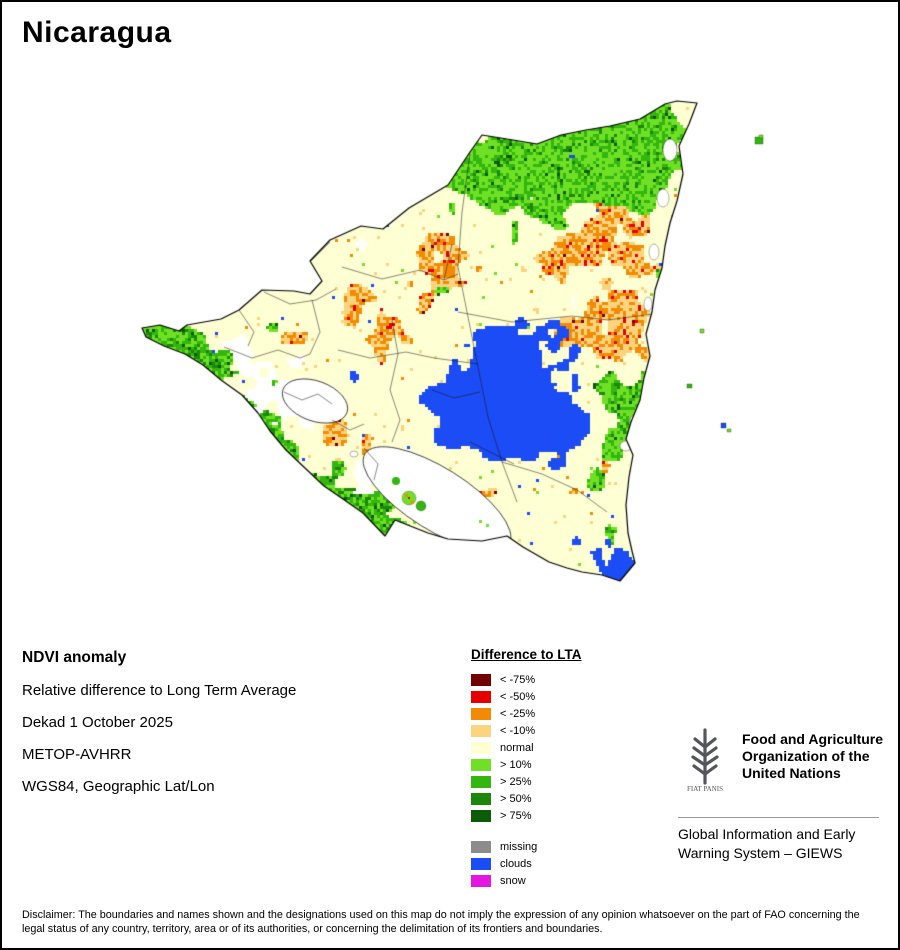 This screenshot has height=950, width=900. I want to click on legend-item-label: clouds, so click(516, 863).